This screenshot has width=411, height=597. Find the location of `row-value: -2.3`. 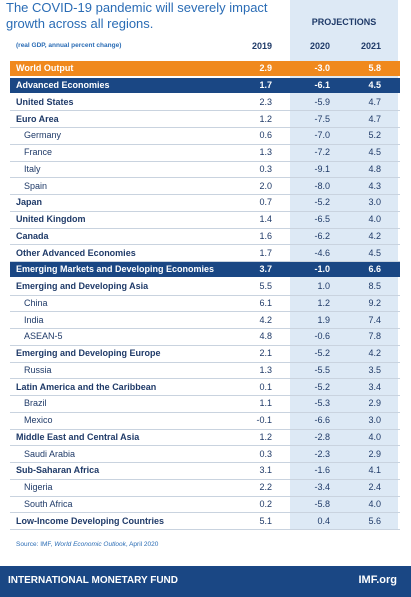

row-value: -2.3 is located at coordinates (322, 453).